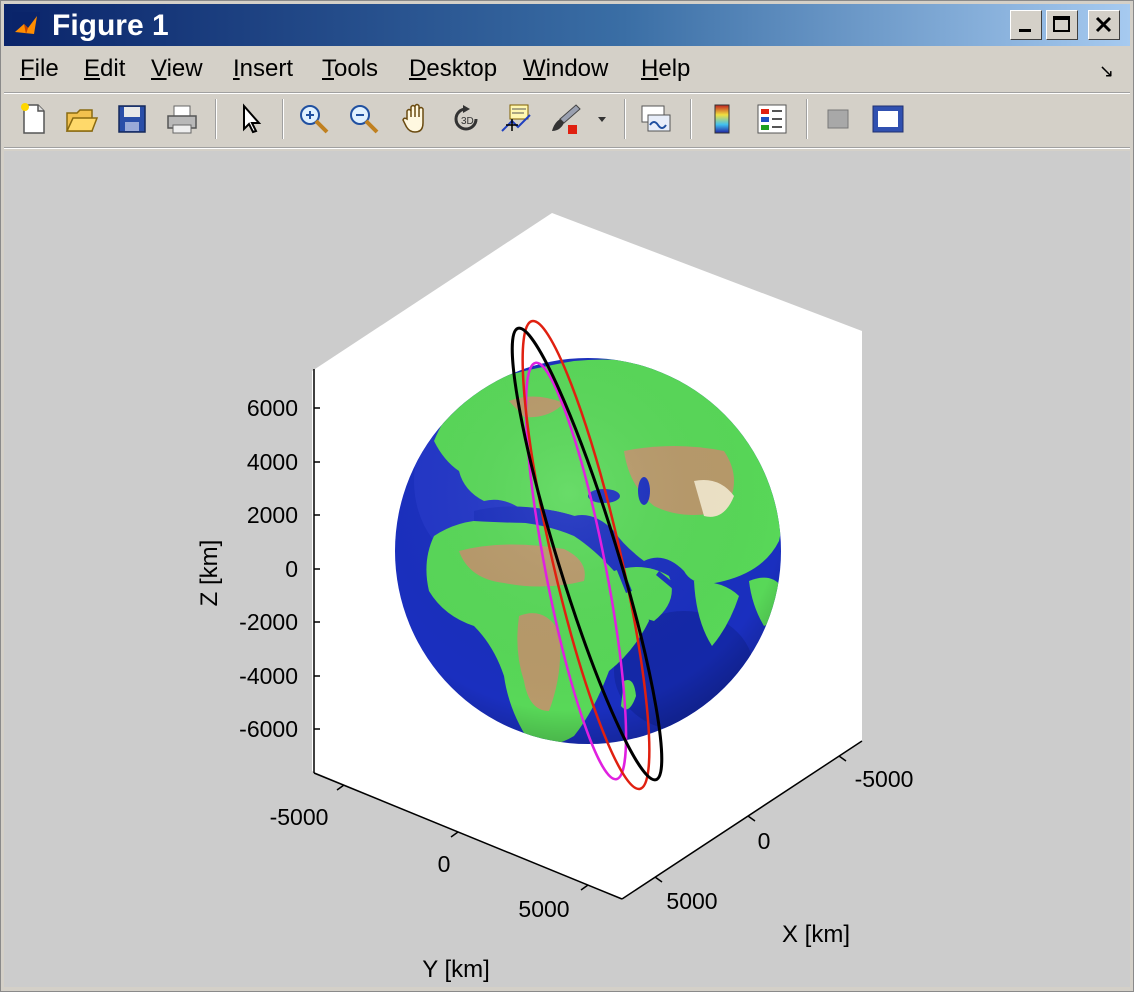 The height and width of the screenshot is (992, 1134). What do you see at coordinates (456, 969) in the screenshot?
I see `y-axis-label: Y [km]` at bounding box center [456, 969].